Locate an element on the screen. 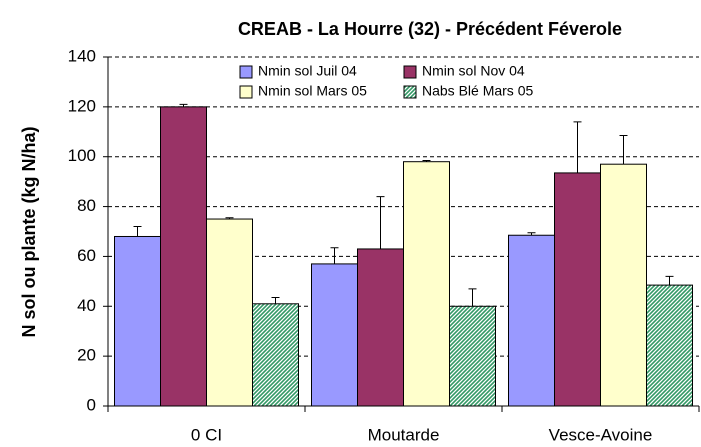 The height and width of the screenshot is (447, 701). y-tick-label: 80 is located at coordinates (86, 205).